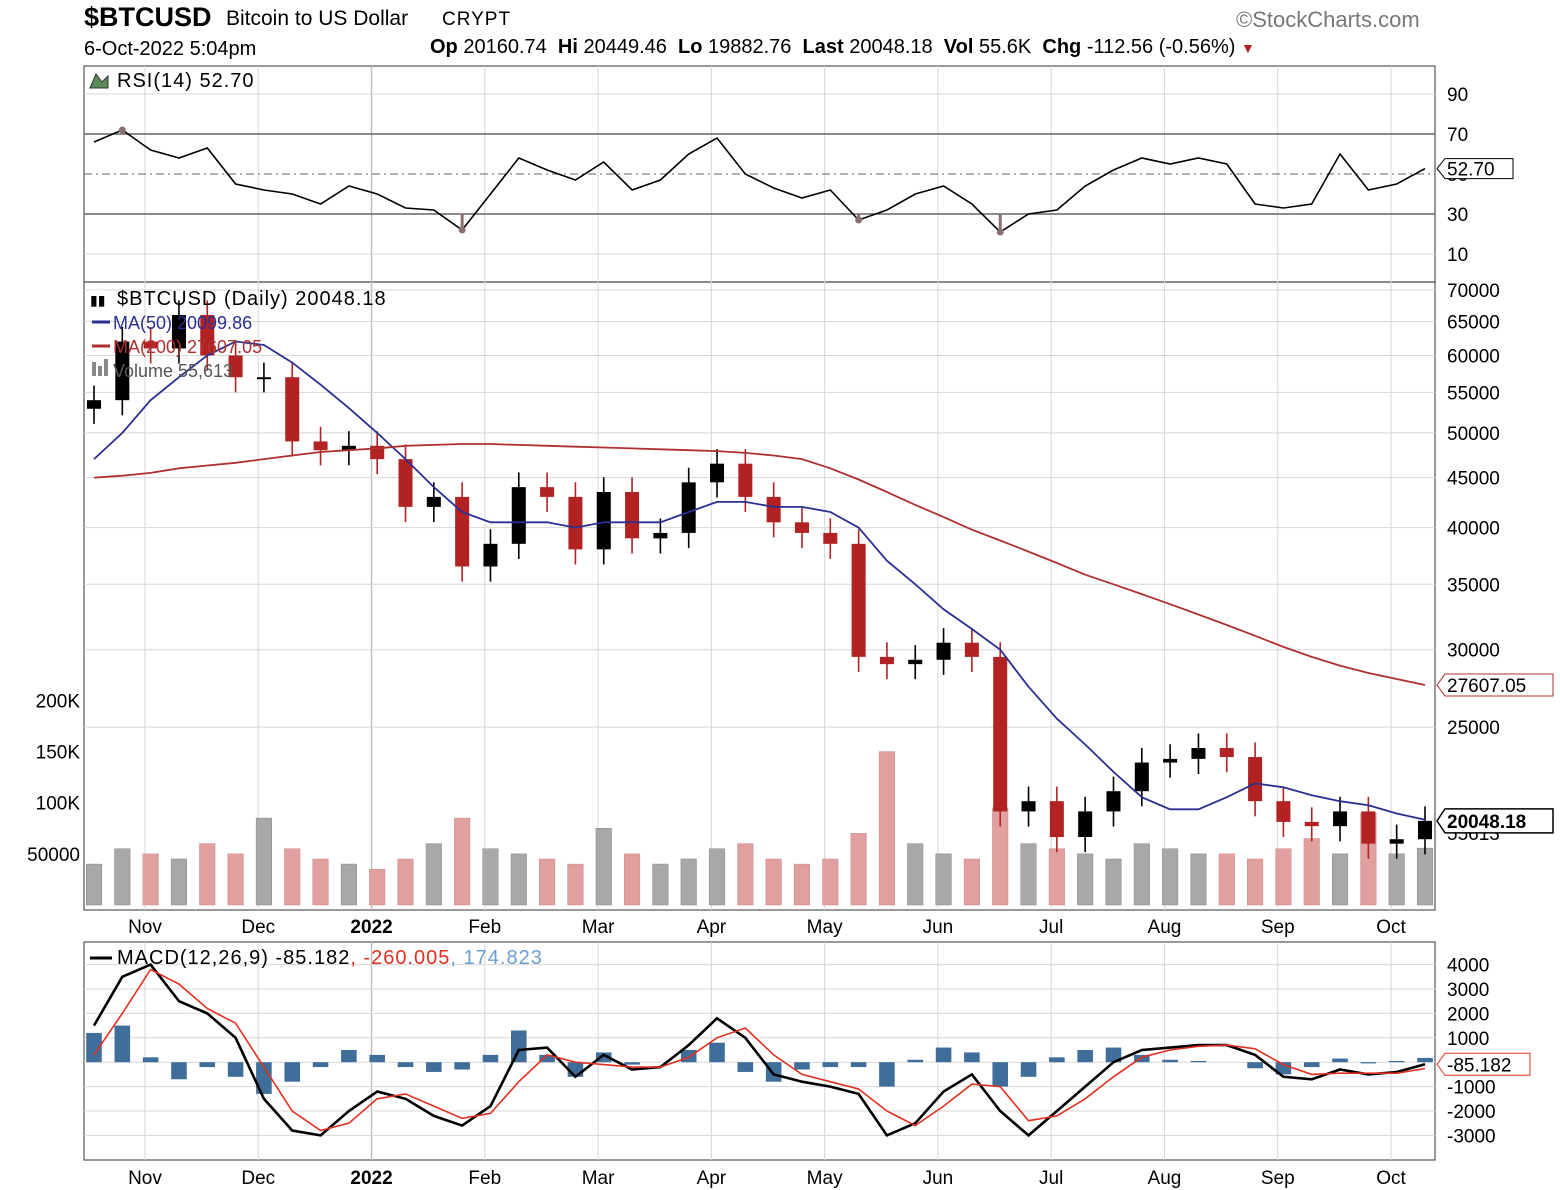 The width and height of the screenshot is (1560, 1190). I want to click on lo-value: 19882.76, so click(750, 47).